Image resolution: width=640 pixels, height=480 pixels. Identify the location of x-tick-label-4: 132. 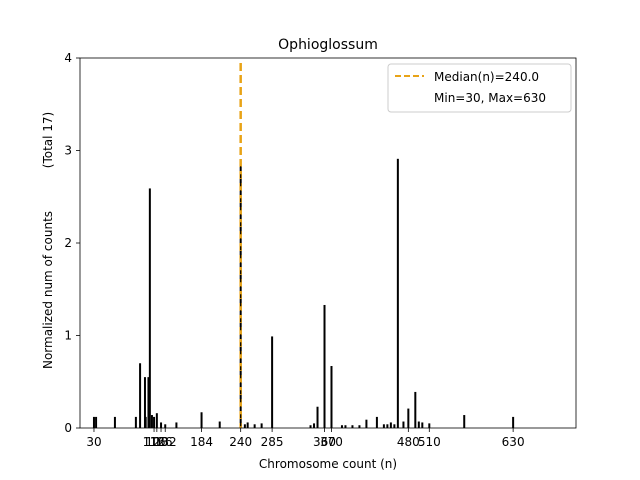
(165, 442).